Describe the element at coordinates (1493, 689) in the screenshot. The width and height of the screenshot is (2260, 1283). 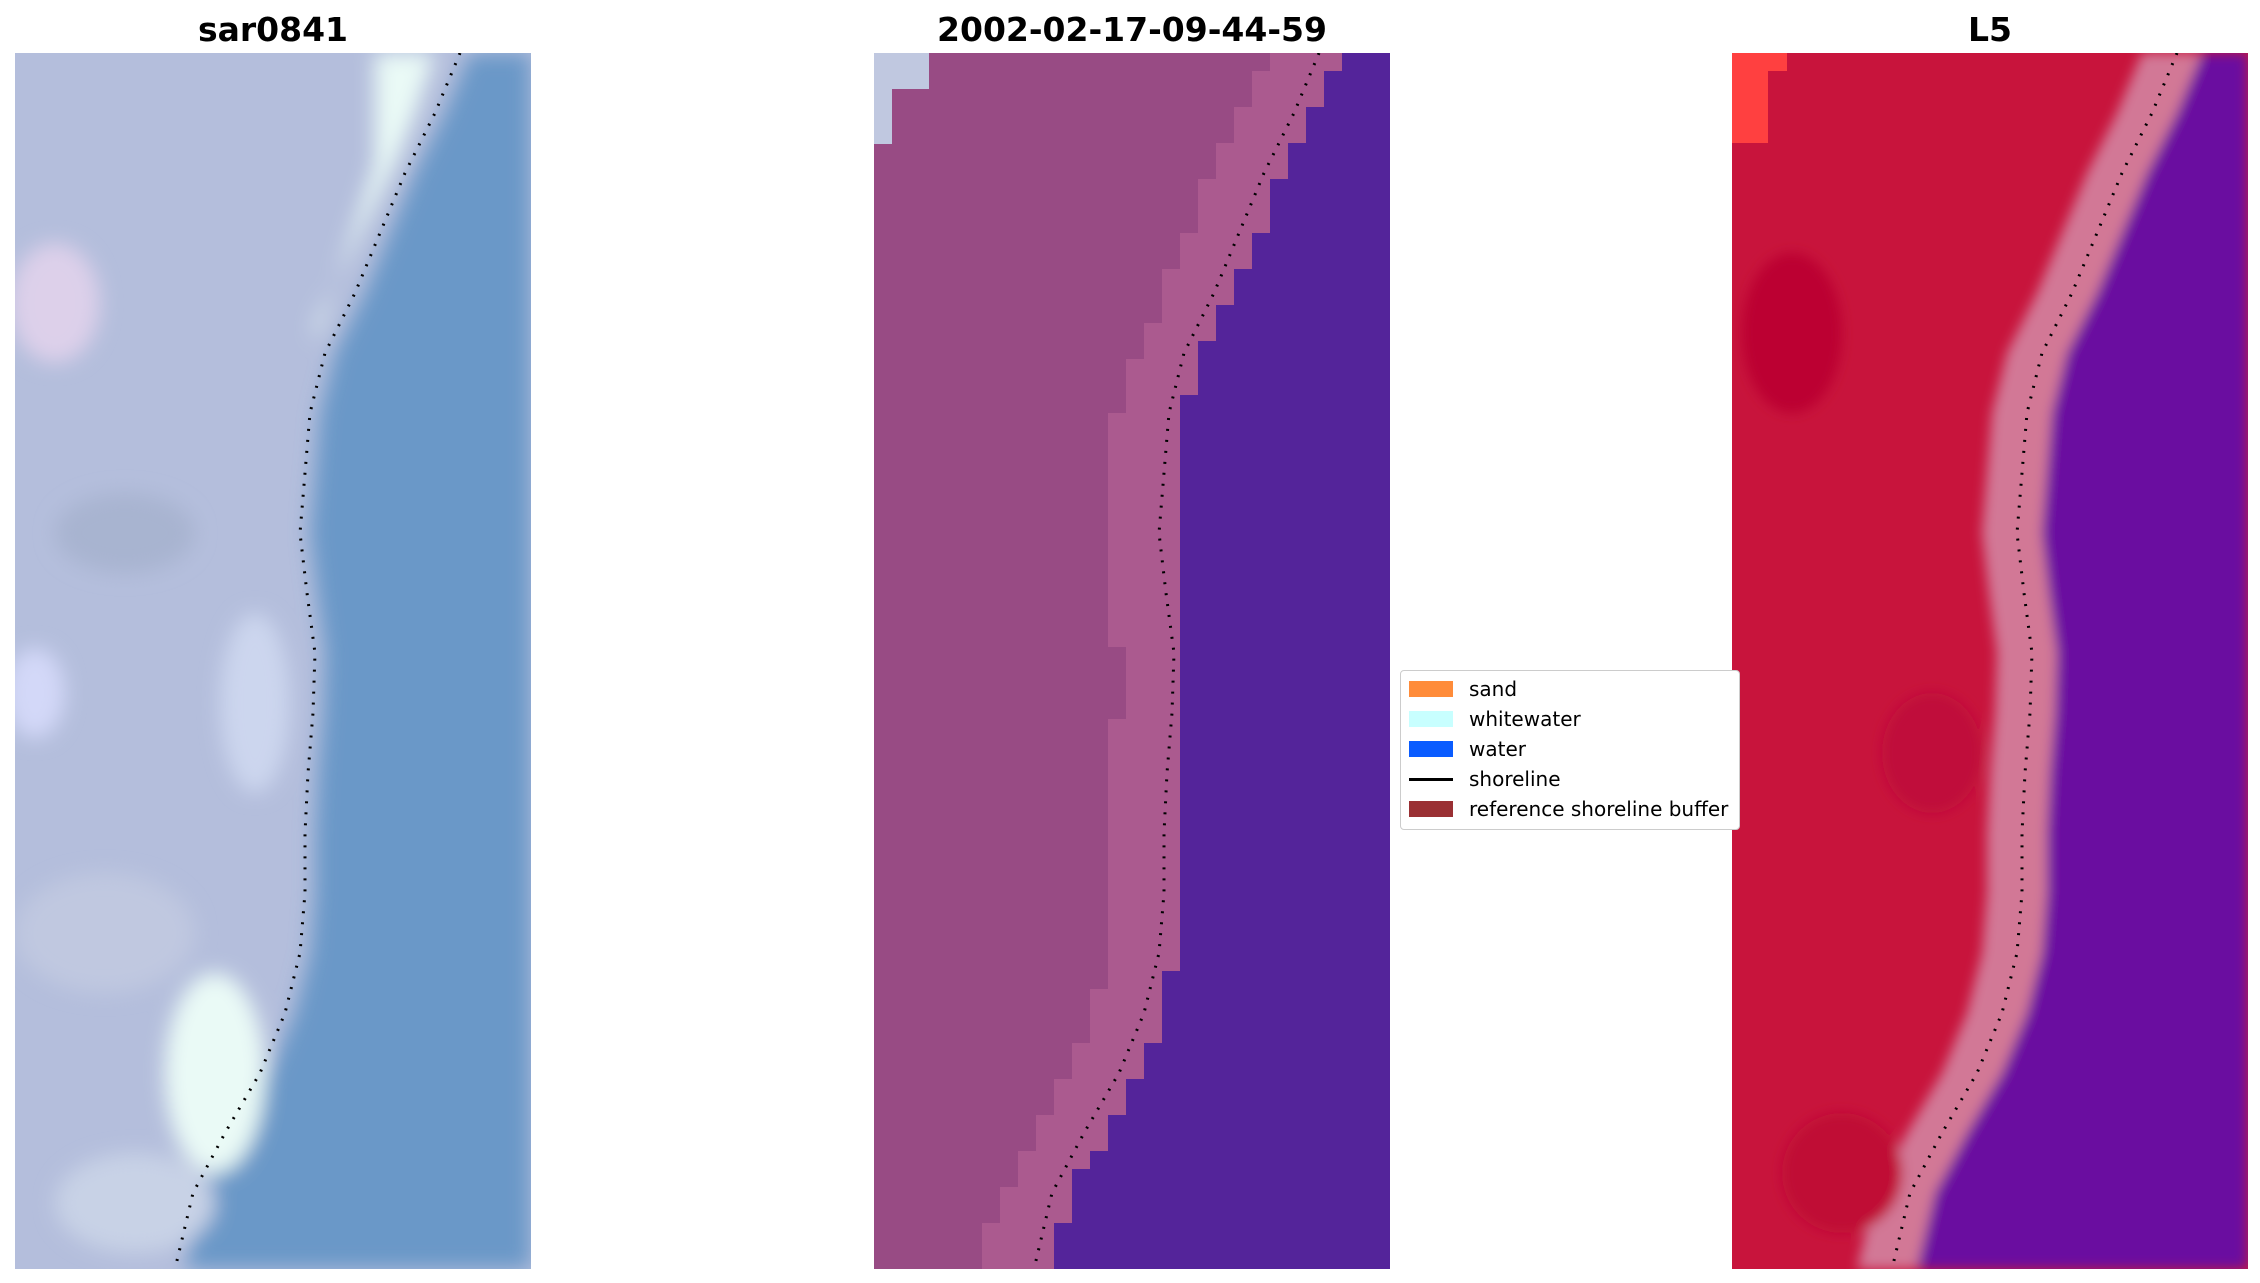
I see `legend-label-sand: sand` at that location.